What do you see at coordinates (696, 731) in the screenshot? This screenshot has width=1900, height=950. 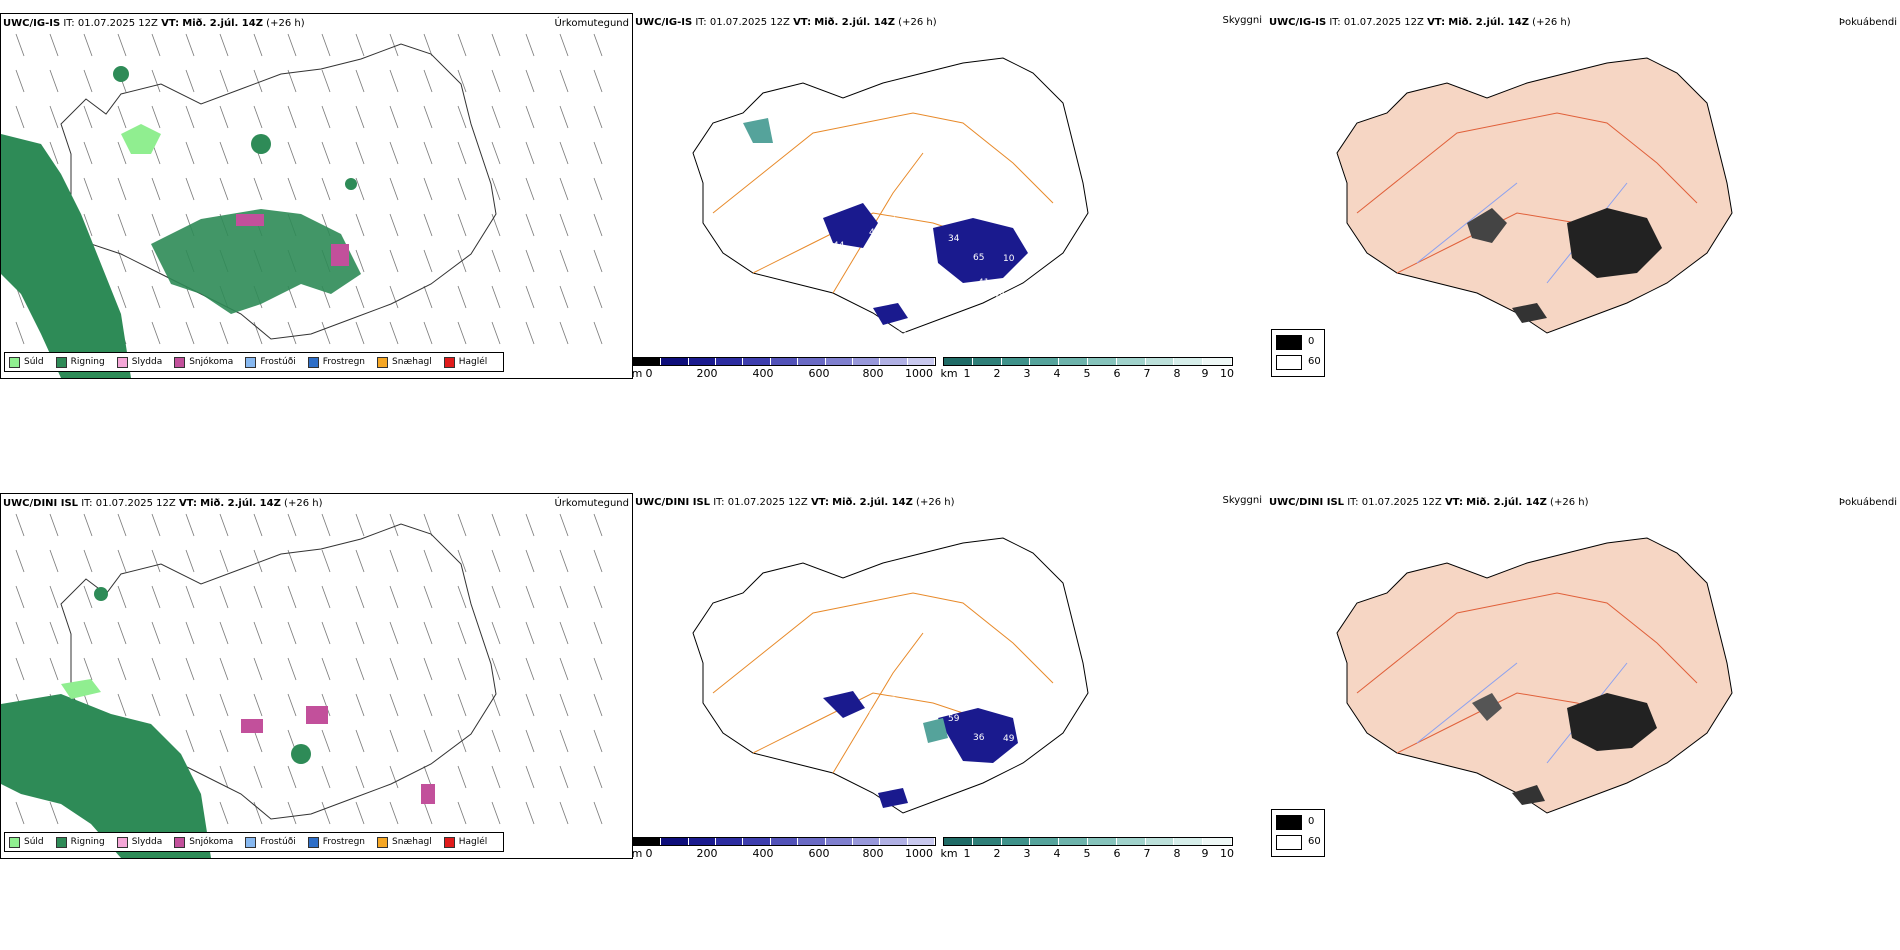 I see `cloudbase-value-label: 112` at bounding box center [696, 731].